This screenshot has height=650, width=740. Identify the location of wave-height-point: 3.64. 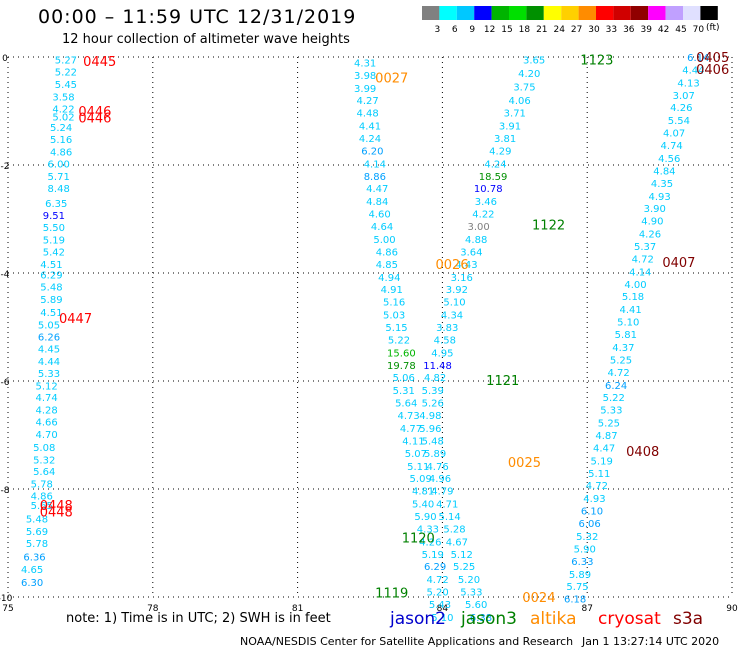
(471, 252).